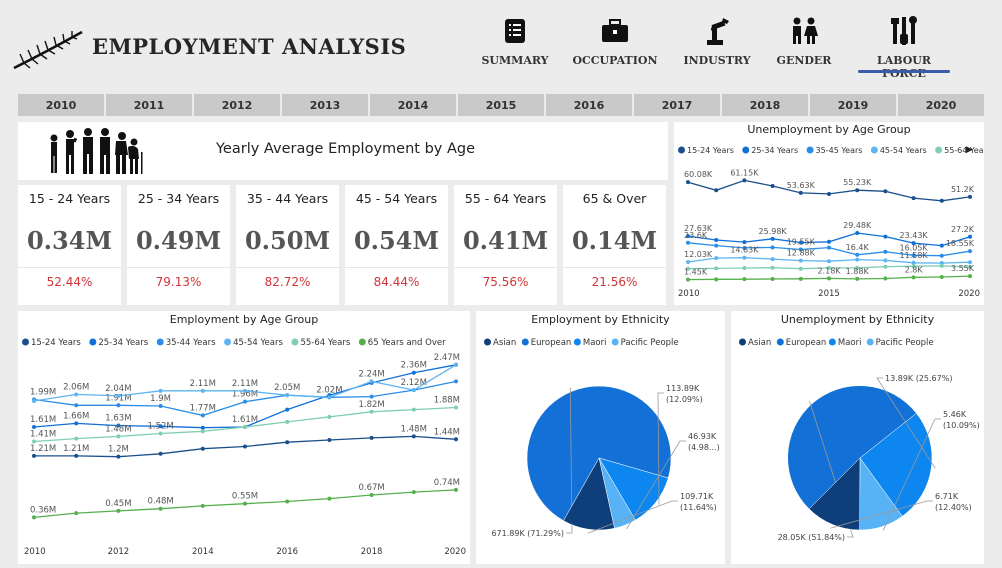 Image resolution: width=1002 pixels, height=568 pixels. Describe the element at coordinates (118, 389) in the screenshot. I see `data-label: 2.04M` at that location.